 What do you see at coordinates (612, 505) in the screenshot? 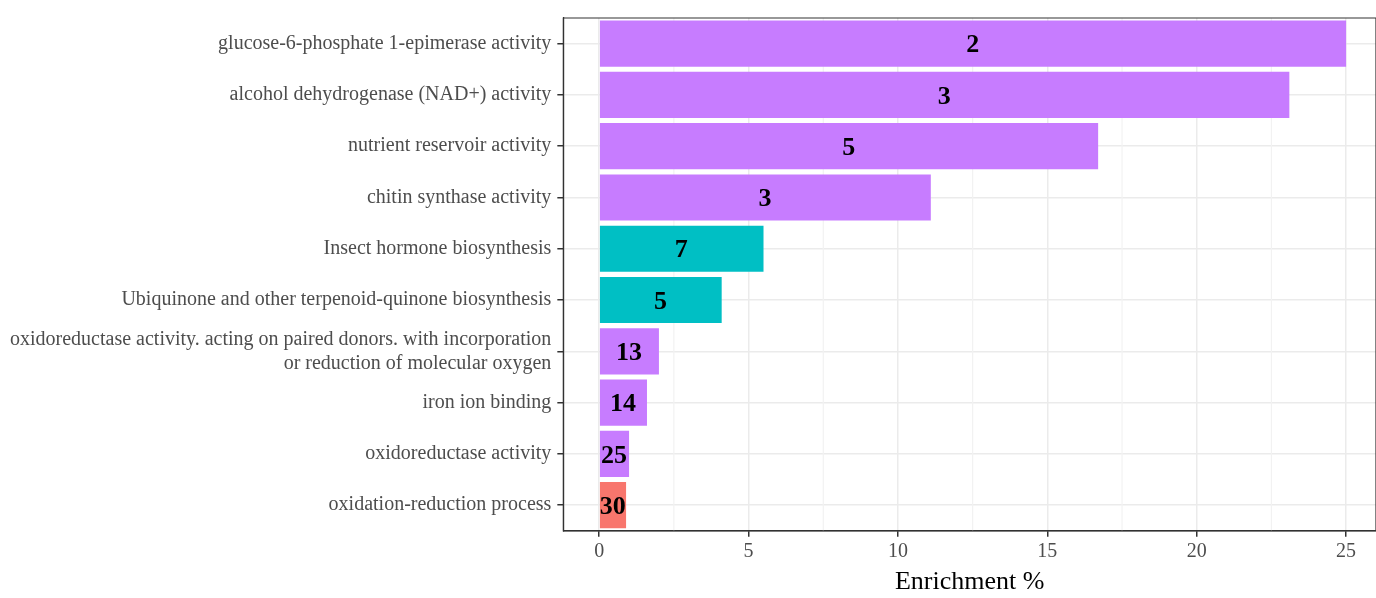
I see `annotation: 30` at bounding box center [612, 505].